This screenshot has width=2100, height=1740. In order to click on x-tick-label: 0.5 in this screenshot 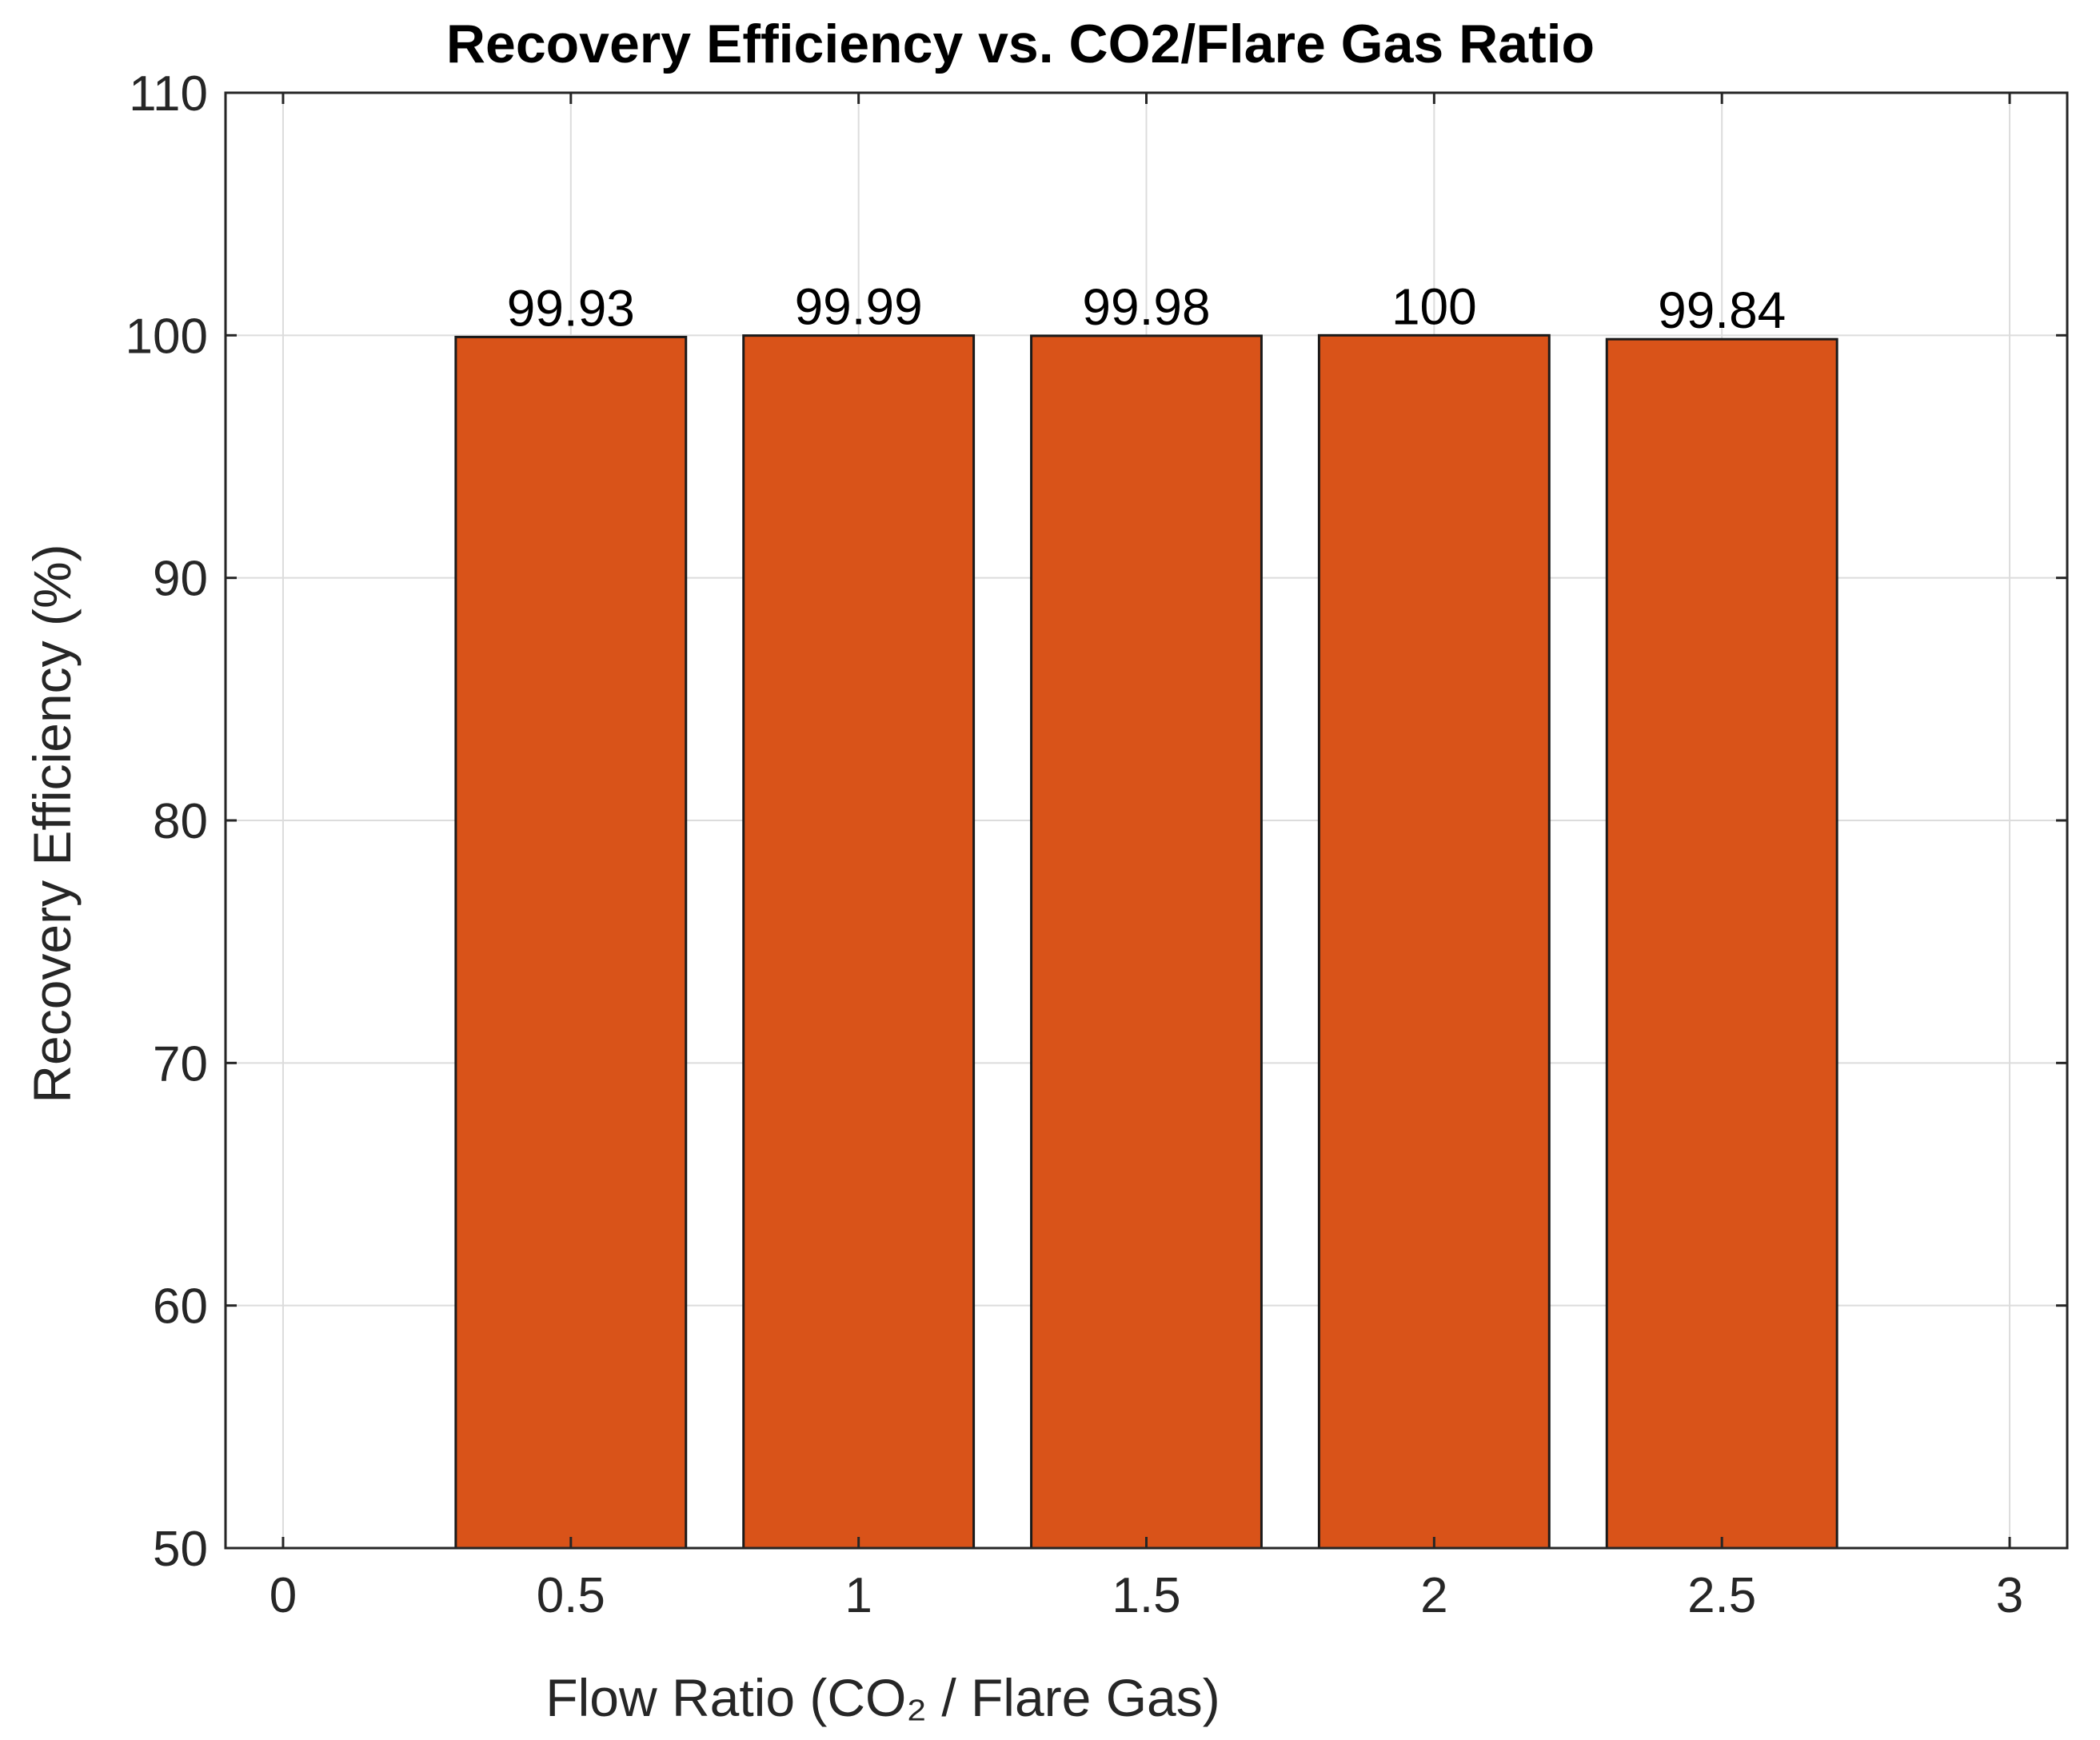, I will do `click(571, 1595)`.